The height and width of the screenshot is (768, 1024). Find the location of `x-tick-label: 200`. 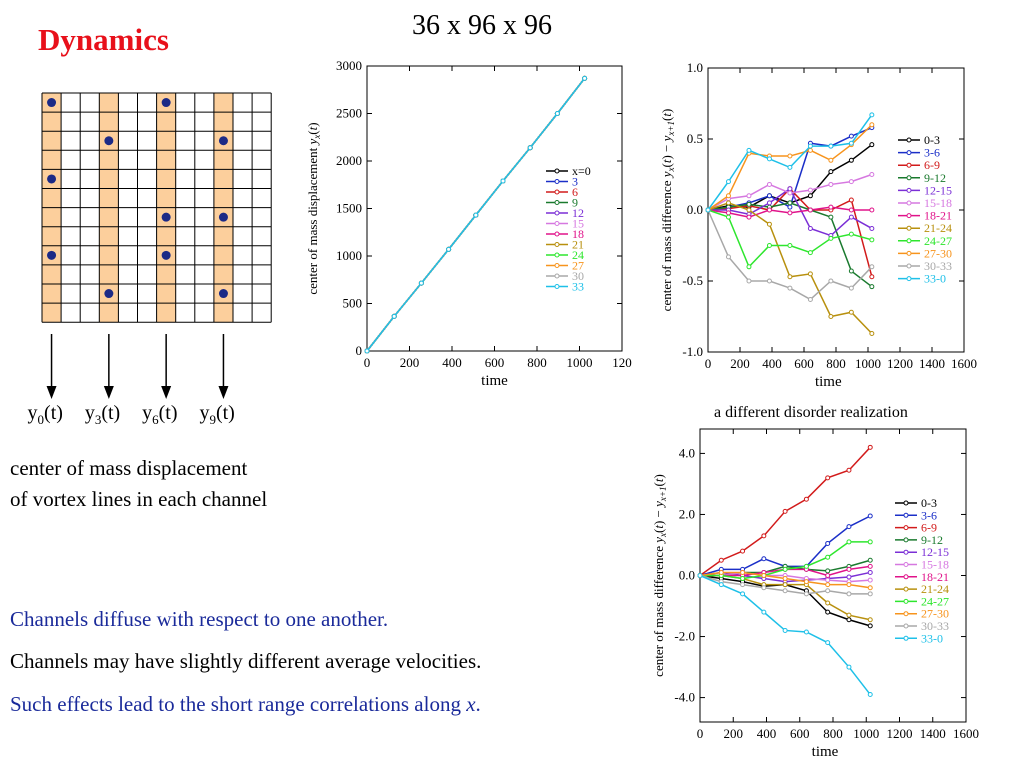

x-tick-label: 200 is located at coordinates (410, 362).